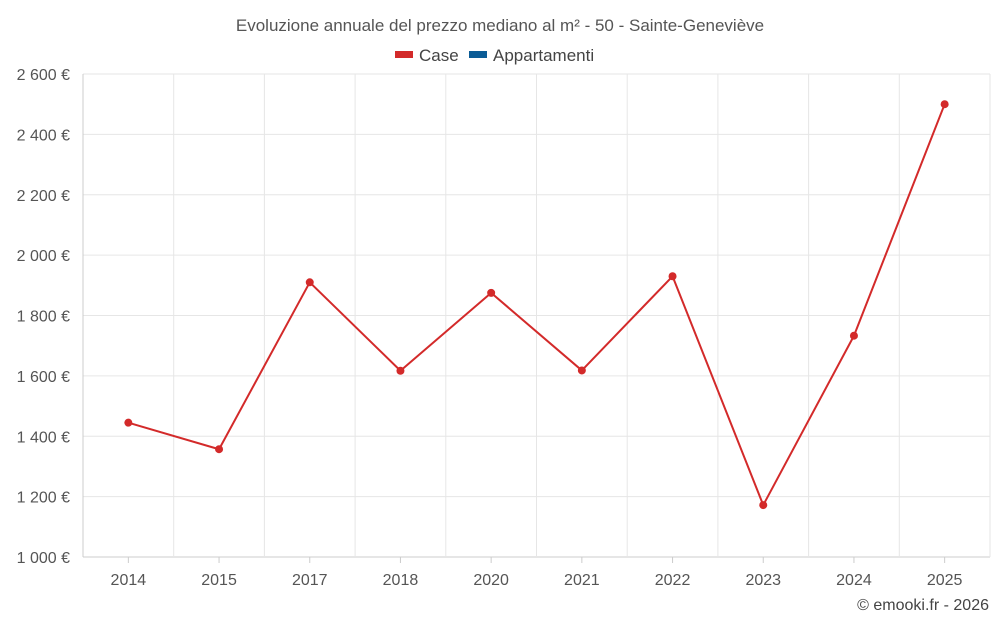  Describe the element at coordinates (854, 580) in the screenshot. I see `x-tick-label: 2024` at that location.